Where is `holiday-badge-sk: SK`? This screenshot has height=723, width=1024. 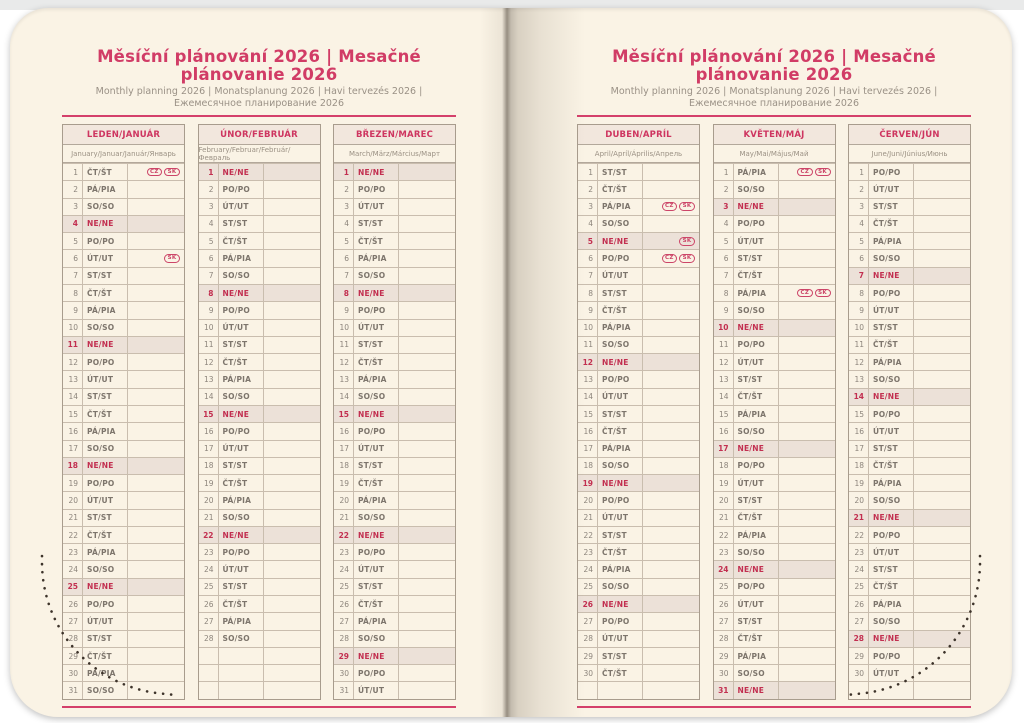 holiday-badge-sk: SK is located at coordinates (687, 241).